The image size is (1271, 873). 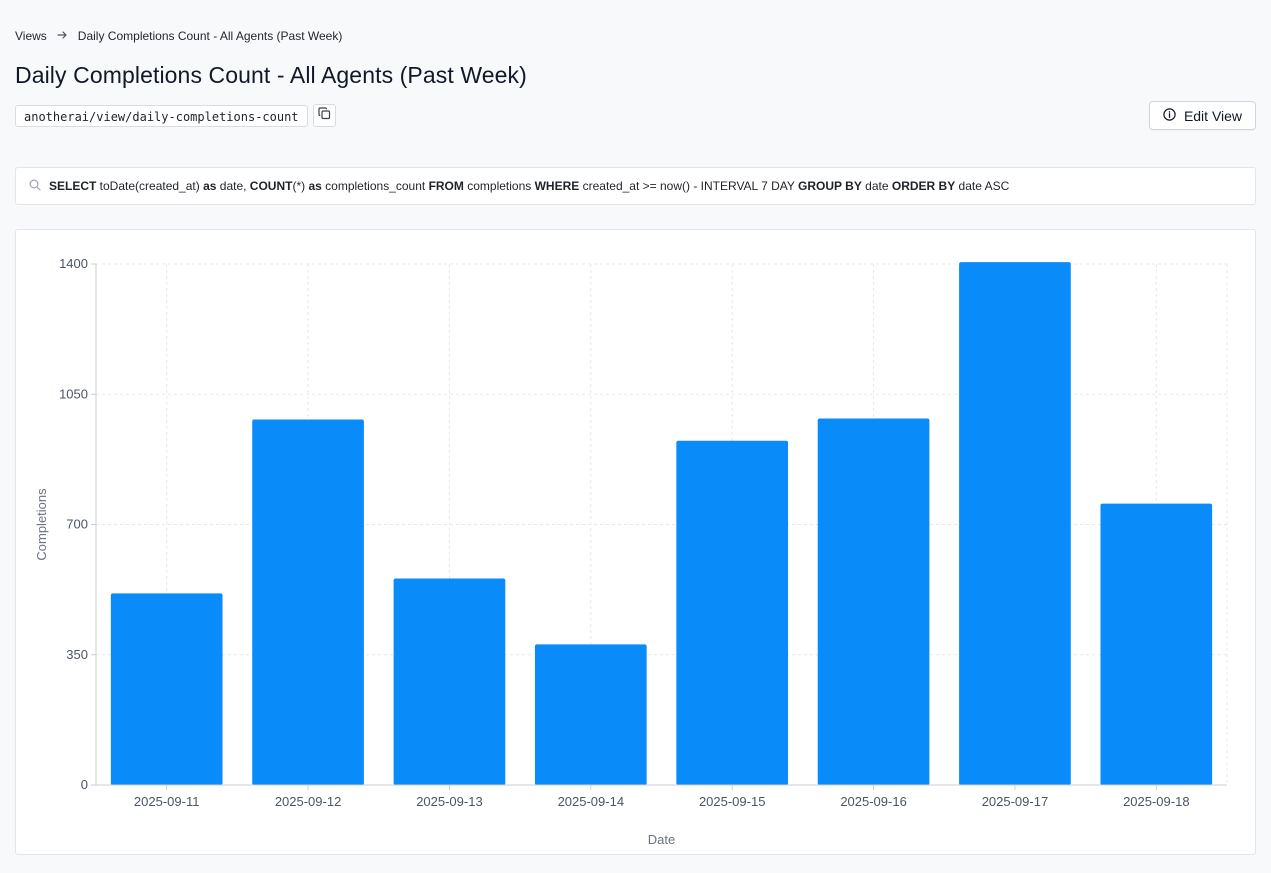 I want to click on x-tick-label: 2025-09-18, so click(x=1156, y=801).